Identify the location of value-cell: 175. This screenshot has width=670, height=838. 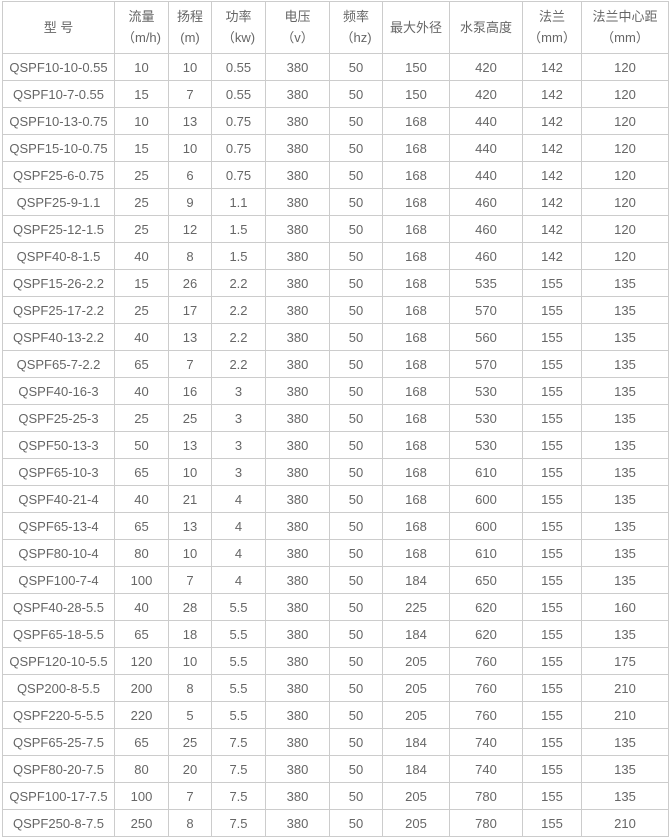
(625, 661).